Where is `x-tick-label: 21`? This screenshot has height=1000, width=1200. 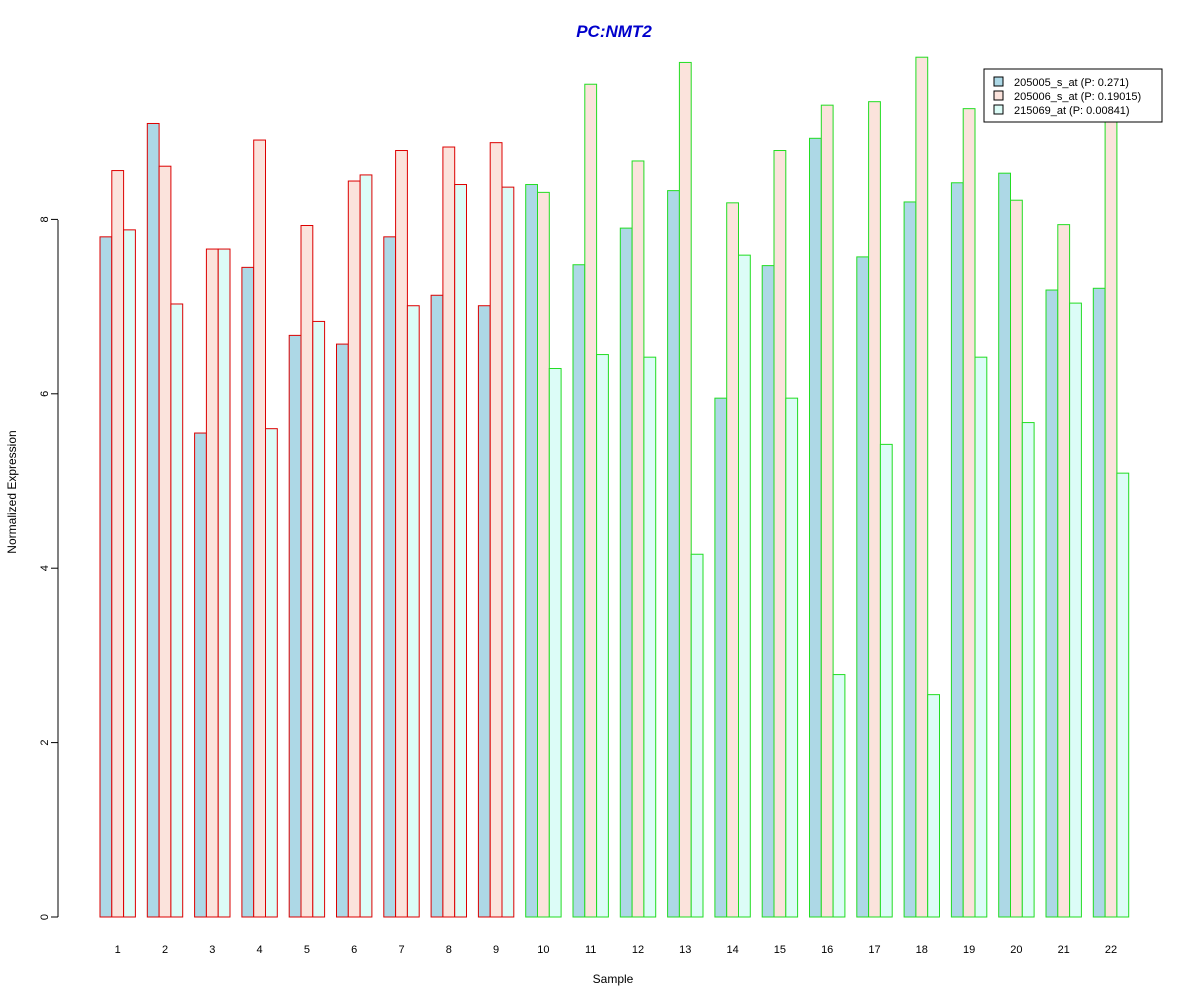
x-tick-label: 21 is located at coordinates (1064, 950).